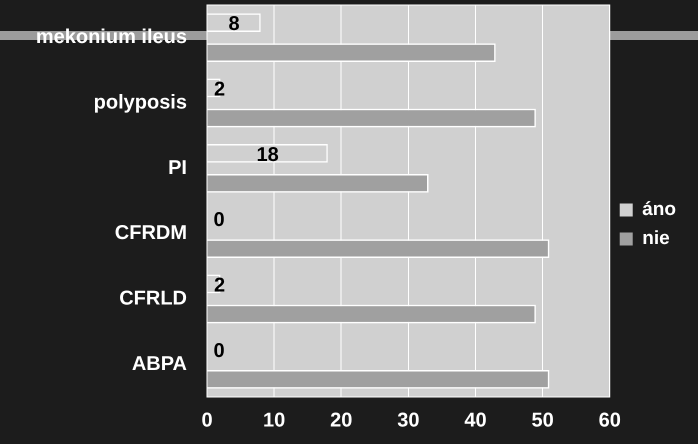  What do you see at coordinates (609, 421) in the screenshot?
I see `x-tick-label: 60` at bounding box center [609, 421].